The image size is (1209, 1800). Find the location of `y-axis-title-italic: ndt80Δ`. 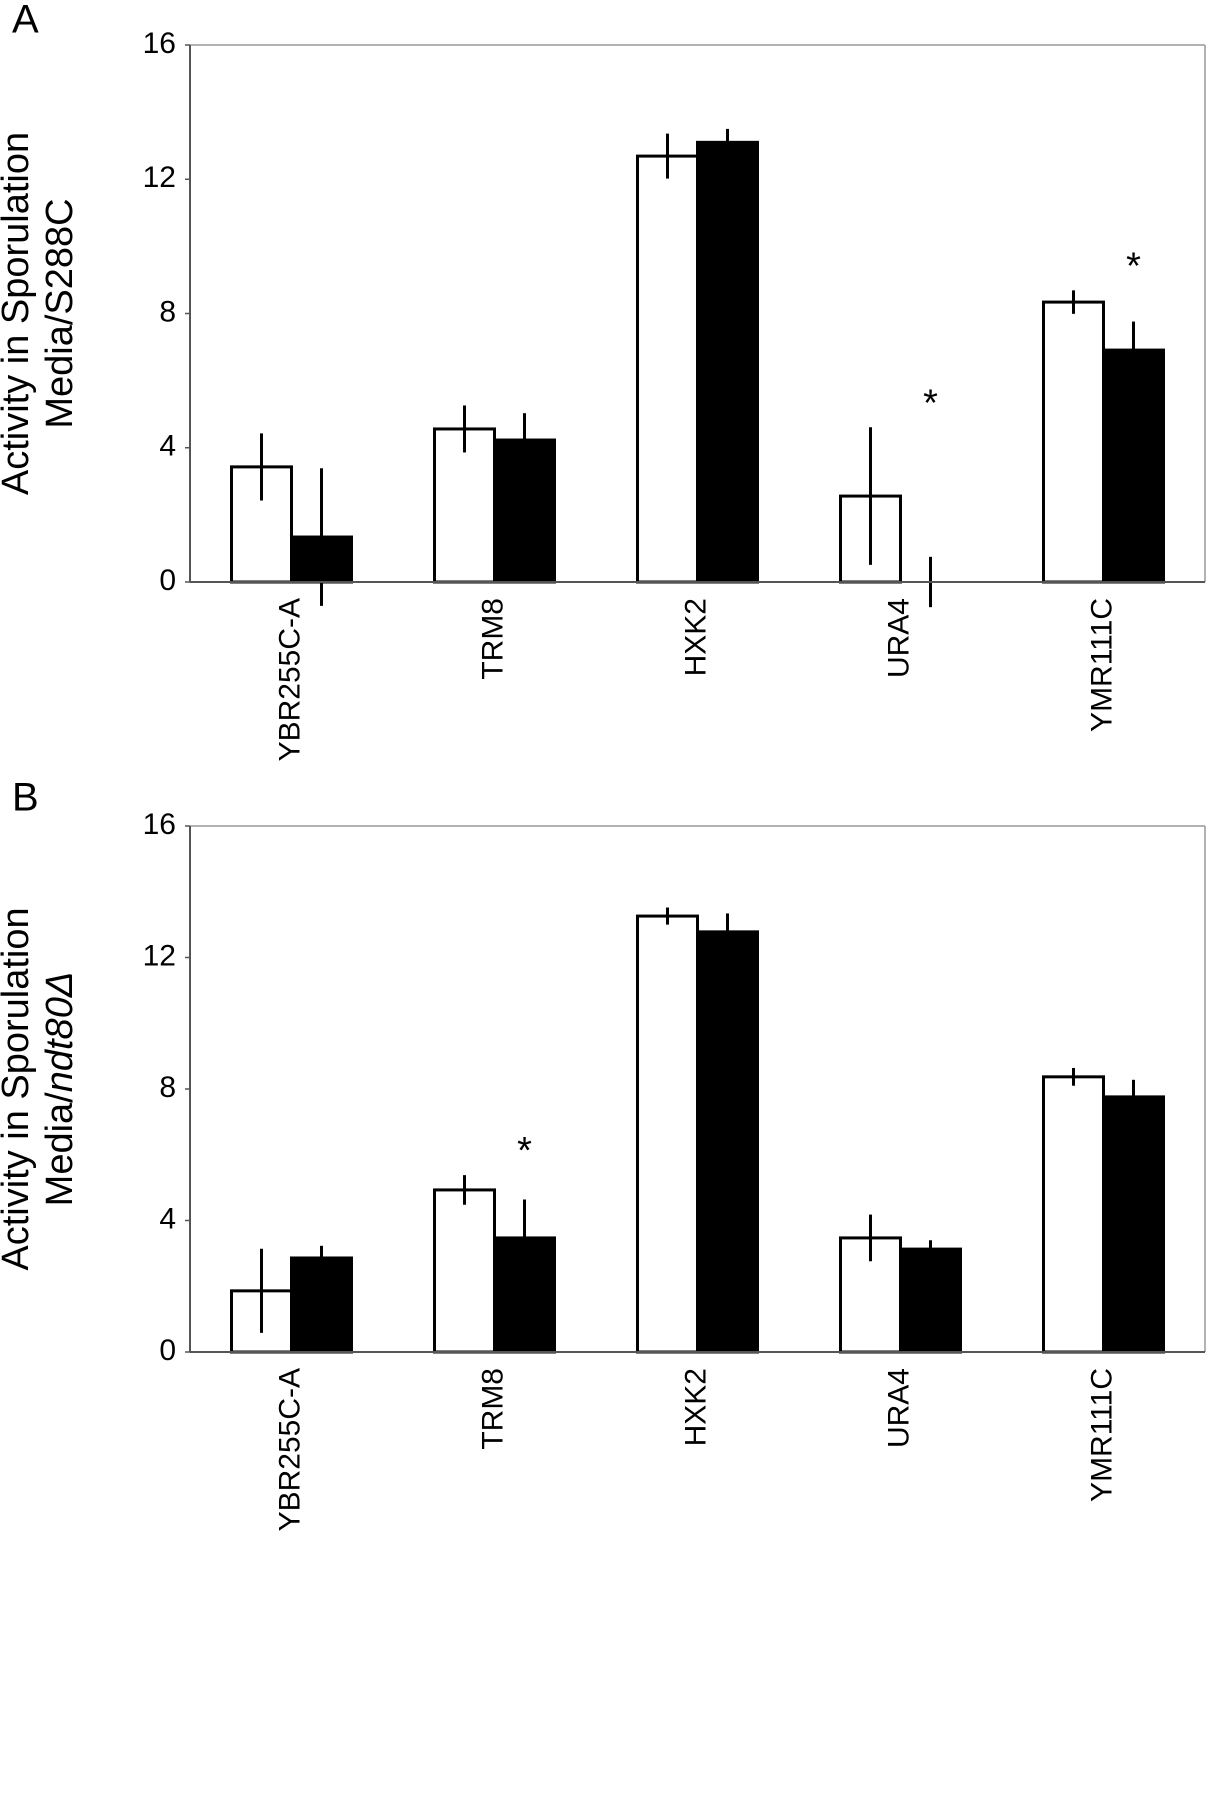

y-axis-title-italic: ndt80Δ is located at coordinates (60, 1032).